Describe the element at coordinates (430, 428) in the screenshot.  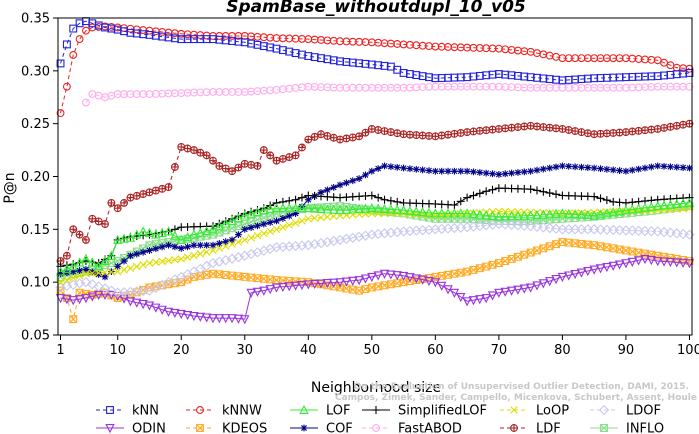
I see `legend-label: FastABOD` at that location.